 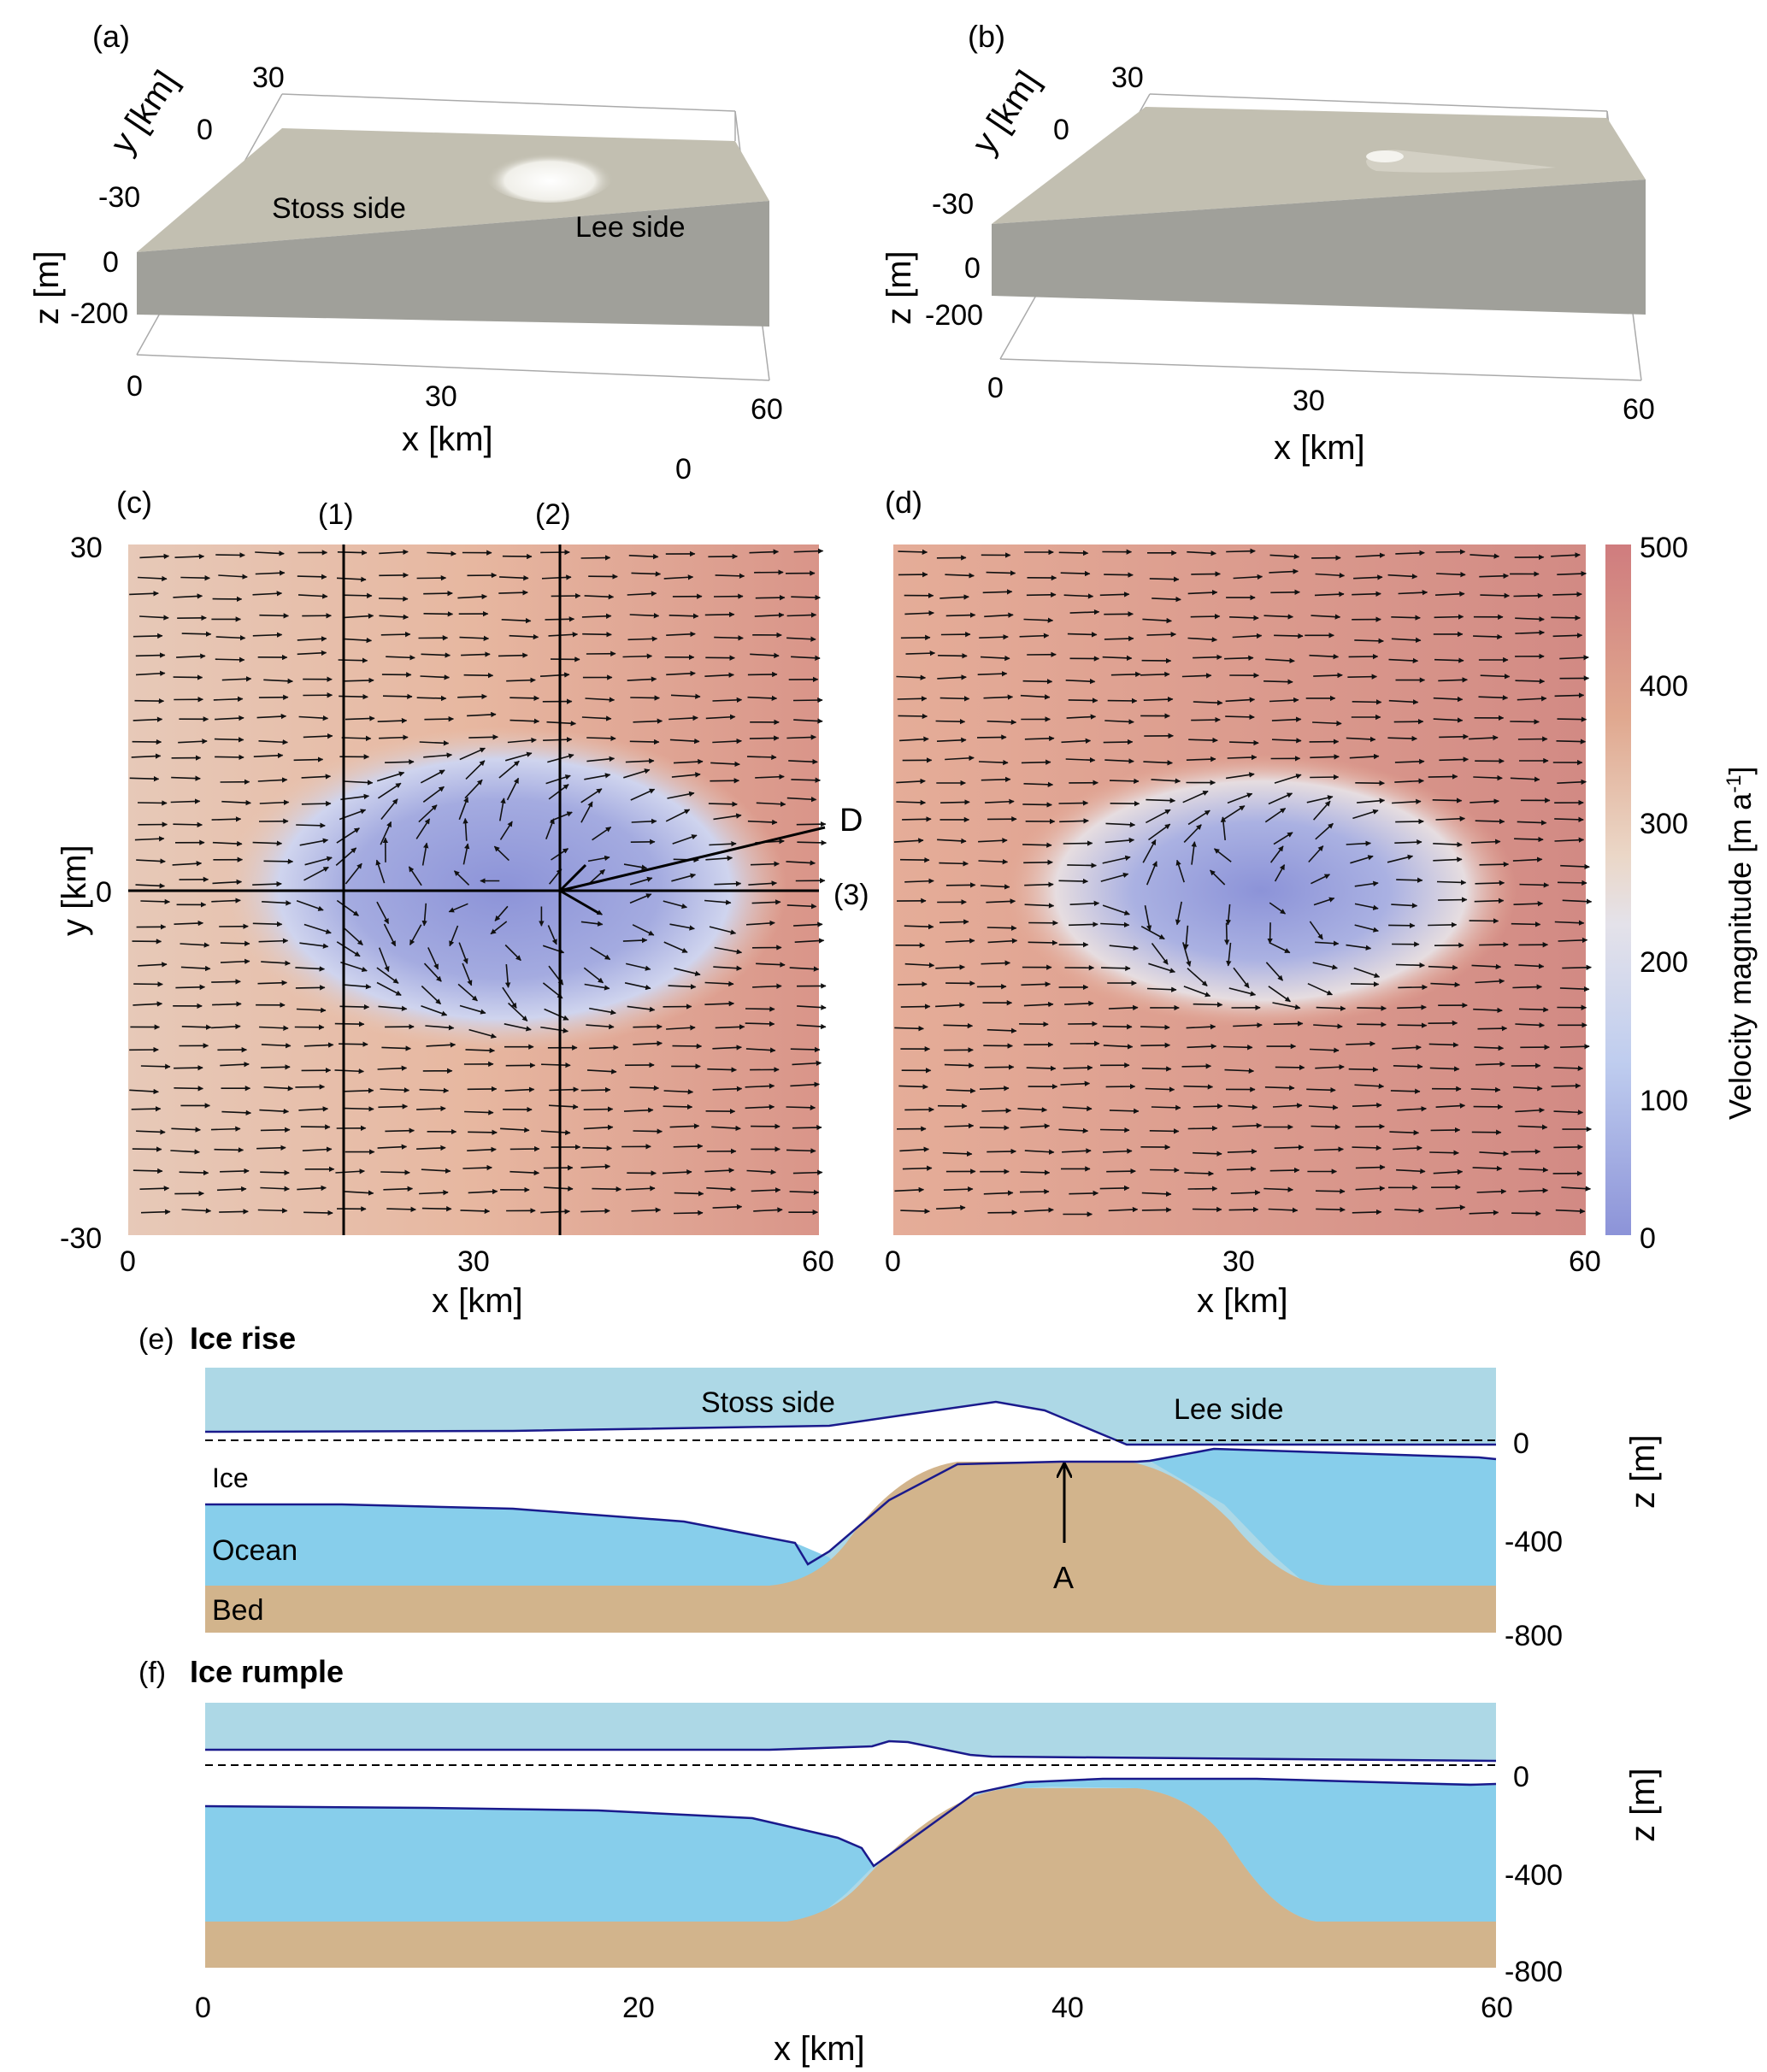 I want to click on panel-b-z-axis-label: z [m], so click(x=899, y=288).